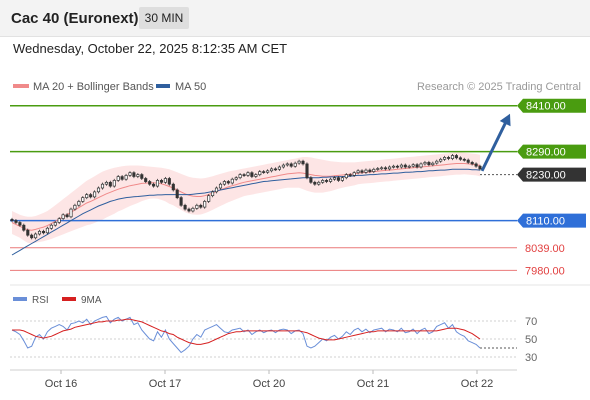 The image size is (590, 400). I want to click on top-bar: Cac 40 (Euronext) 30 MIN, so click(295, 18).